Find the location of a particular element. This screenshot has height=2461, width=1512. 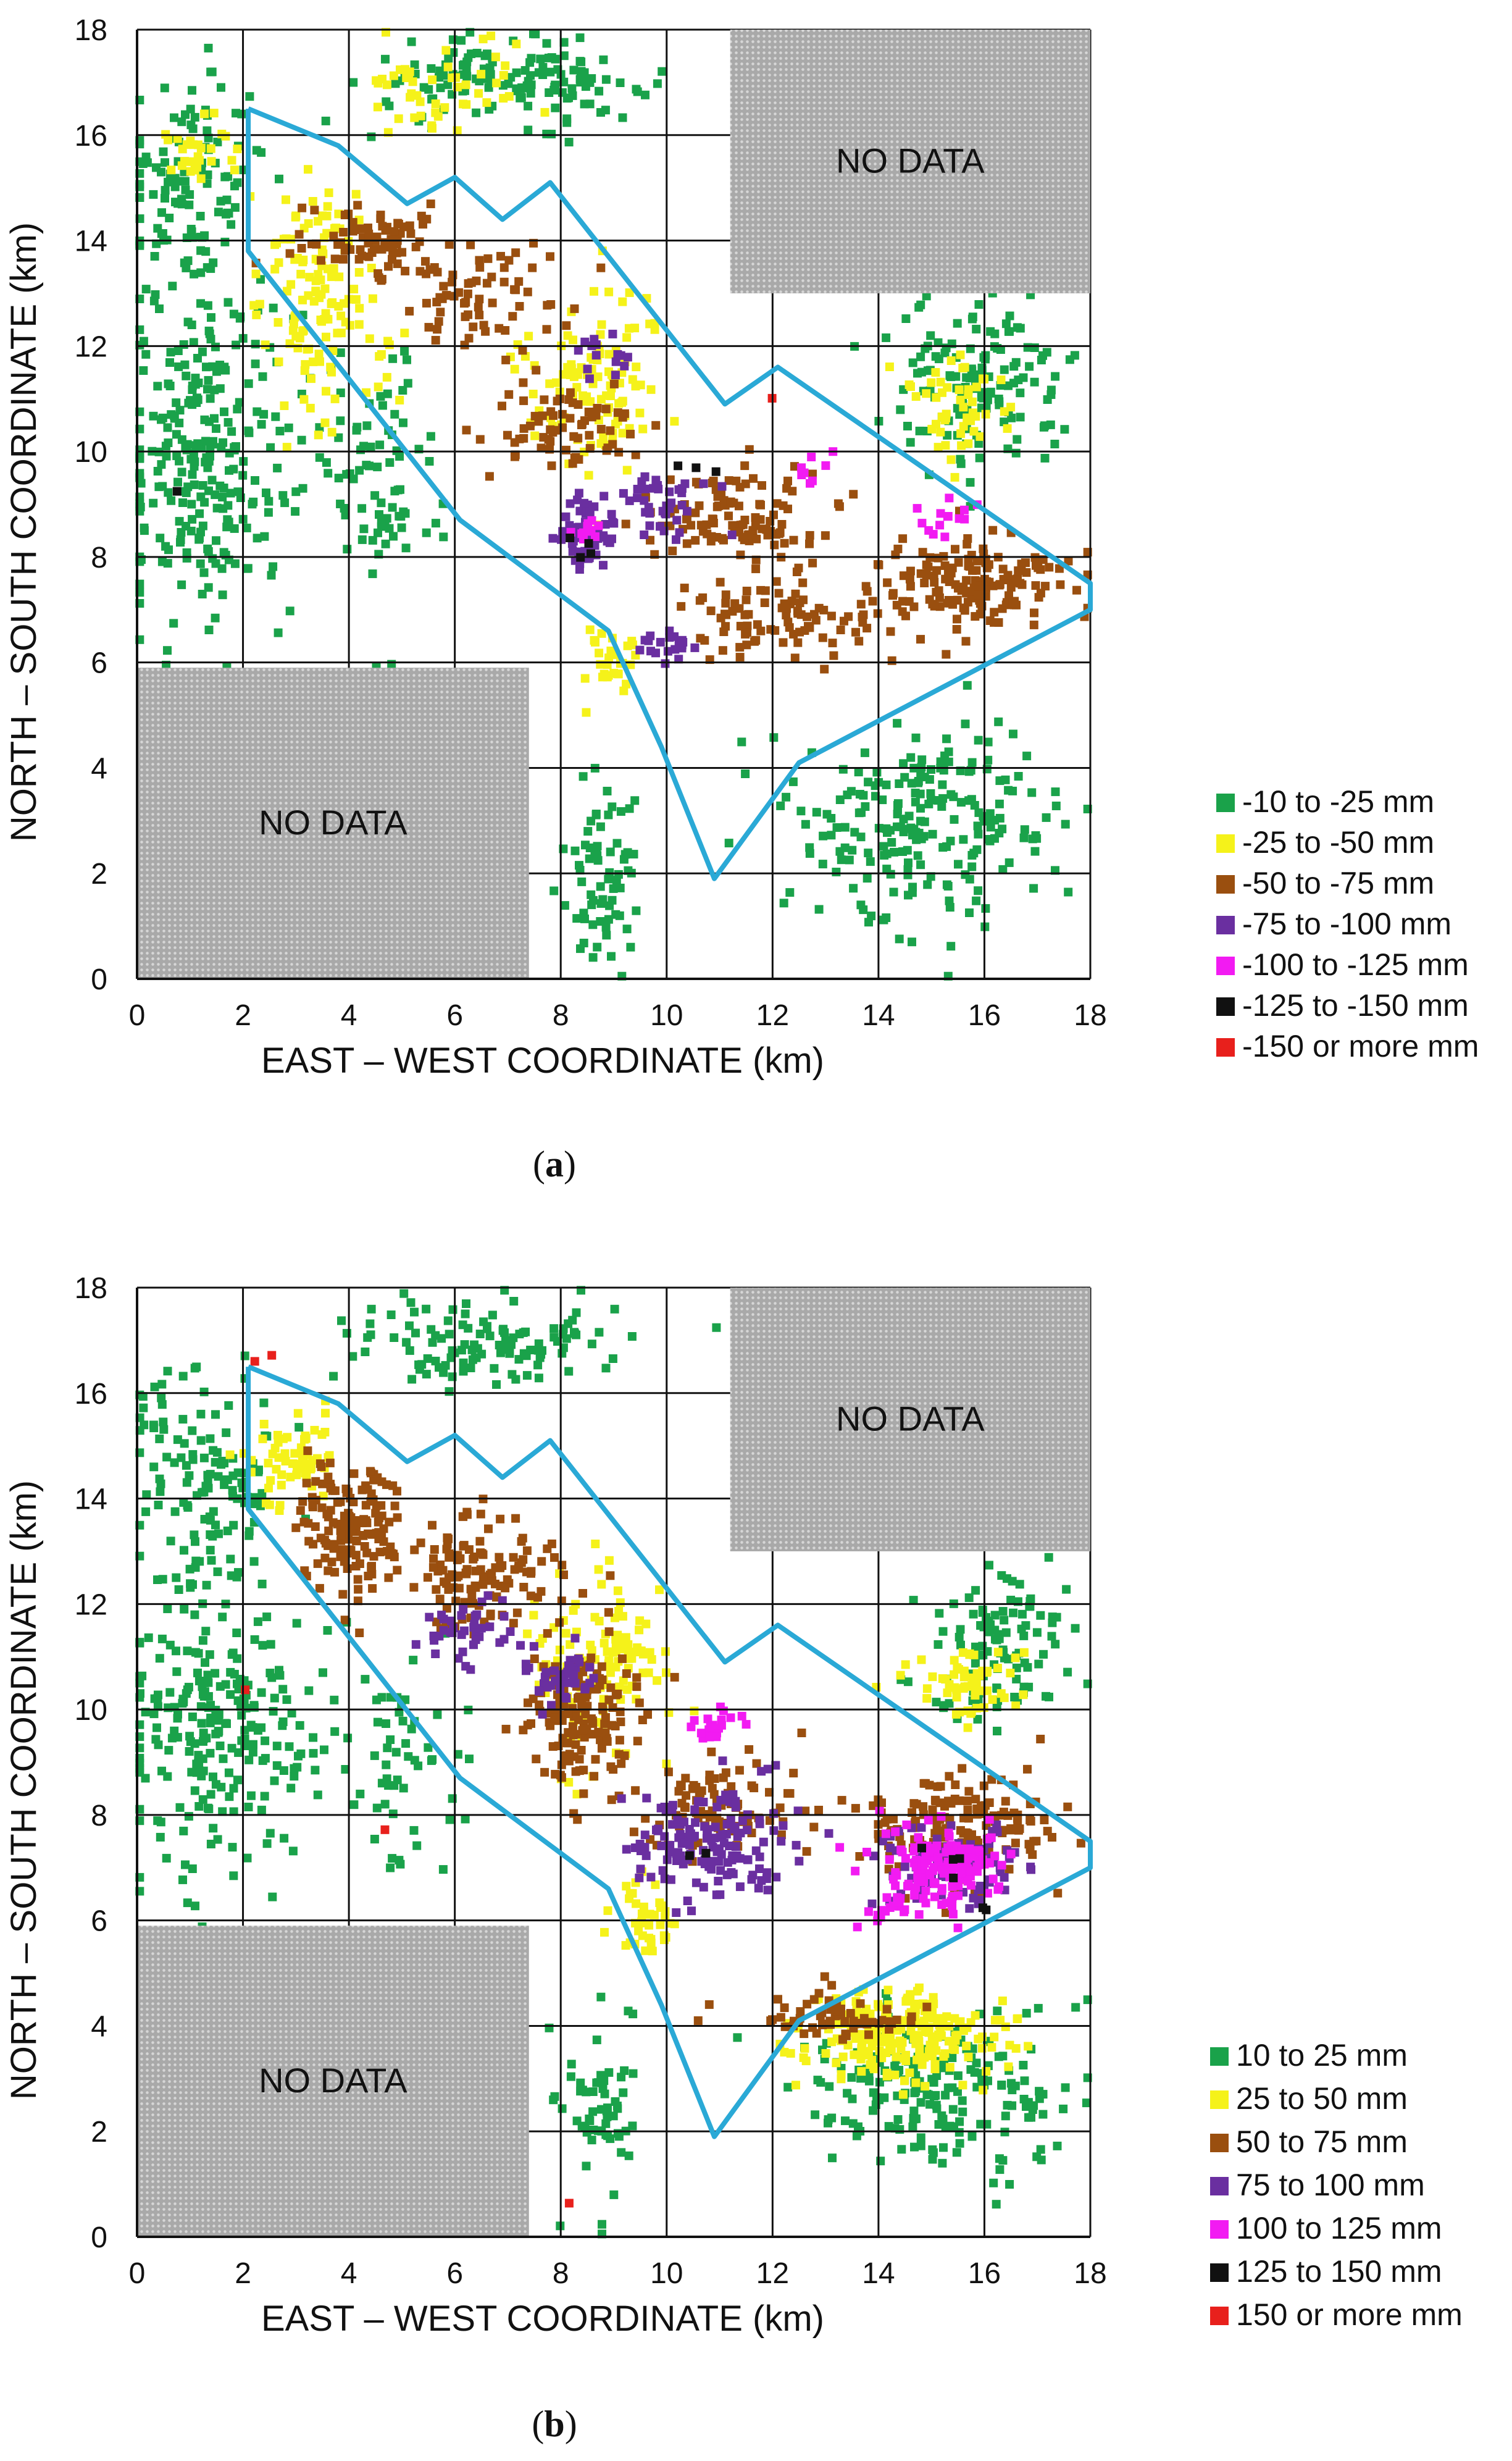

no-data-label: NO DATA is located at coordinates (910, 1418).